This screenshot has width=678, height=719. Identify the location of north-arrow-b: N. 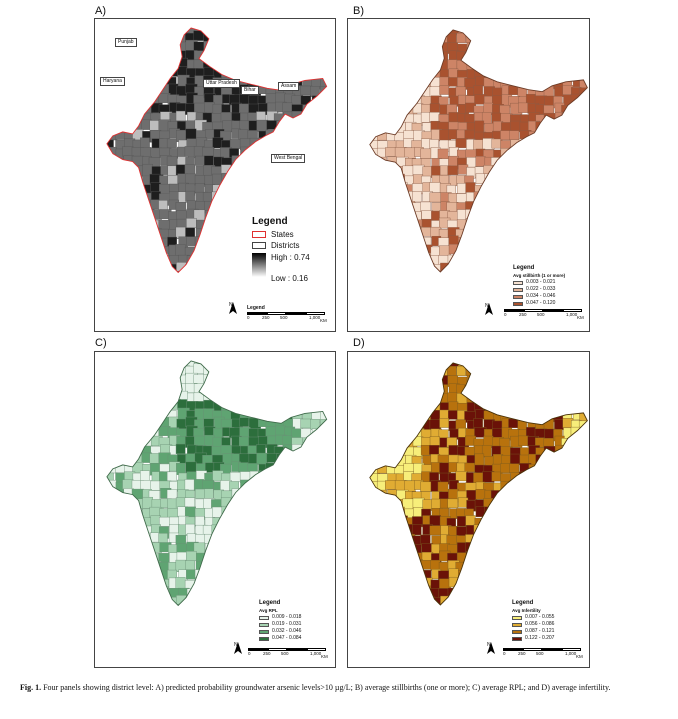
(489, 309).